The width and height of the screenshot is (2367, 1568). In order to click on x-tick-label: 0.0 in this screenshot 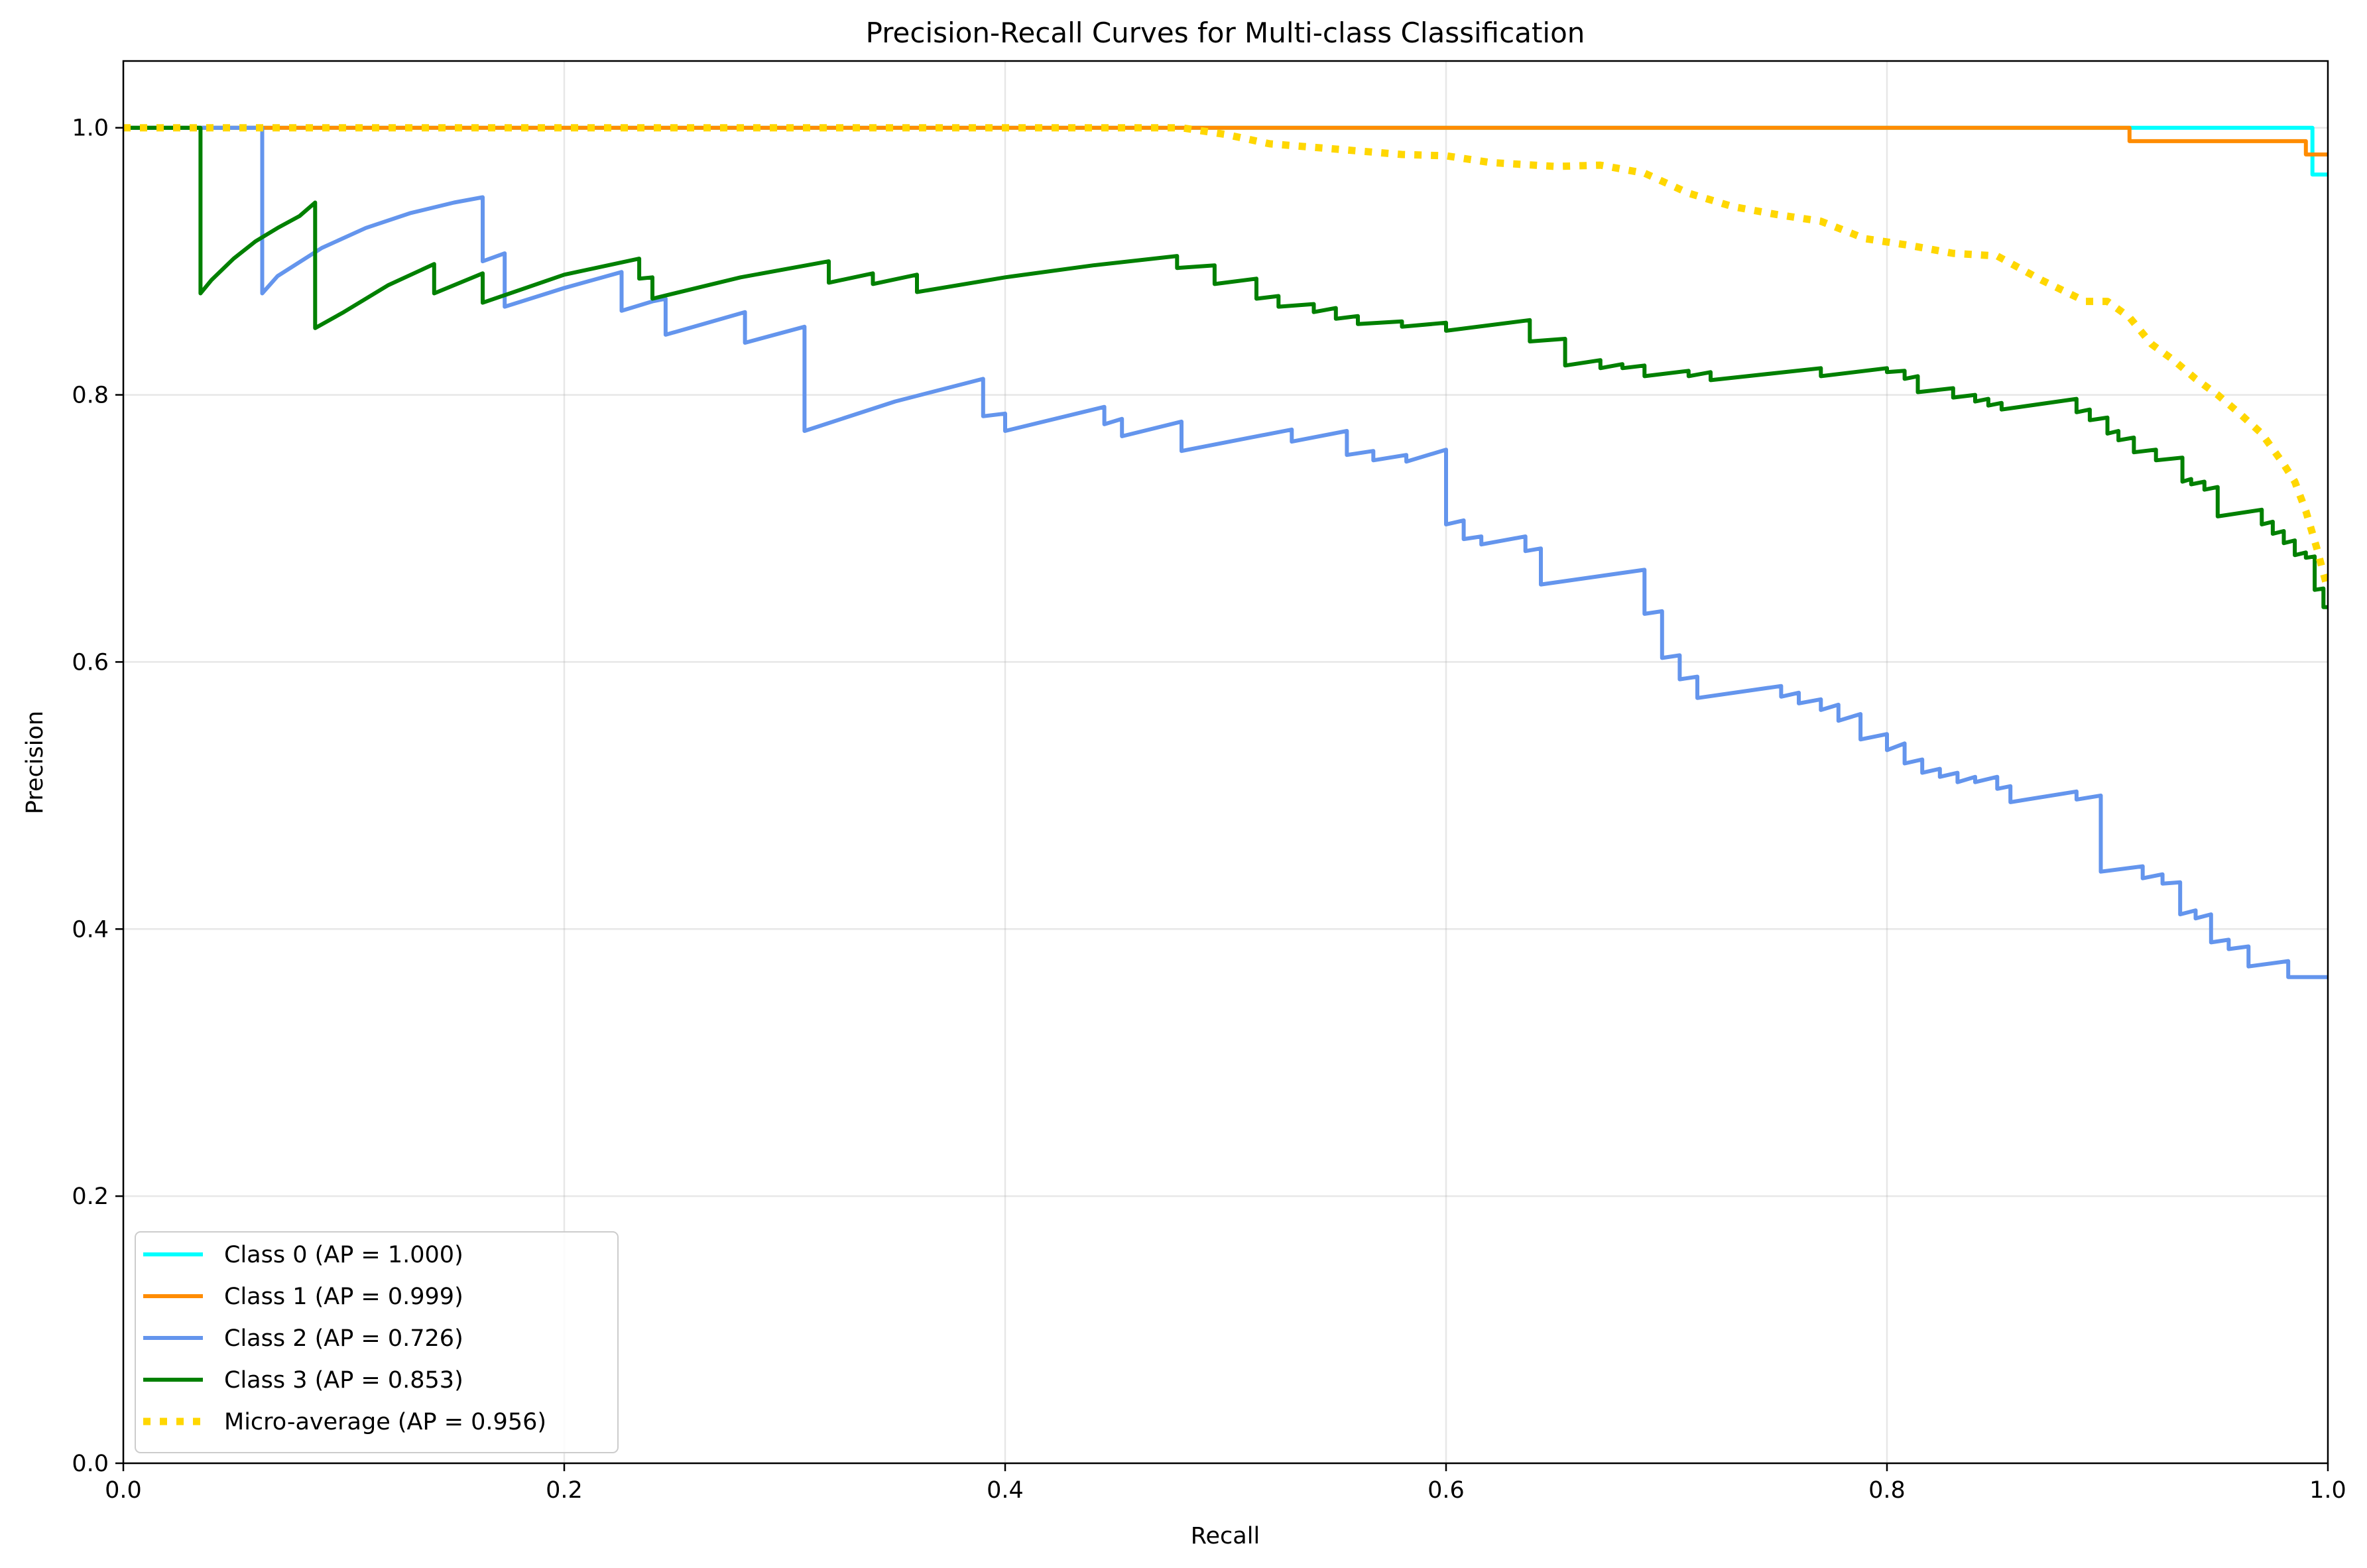, I will do `click(123, 1490)`.